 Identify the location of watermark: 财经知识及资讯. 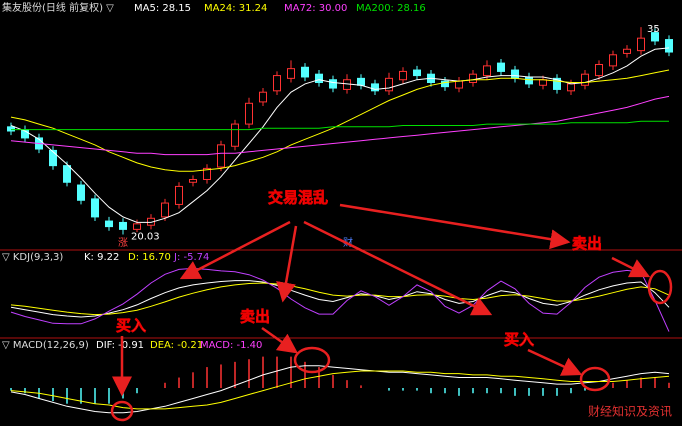
(630, 412).